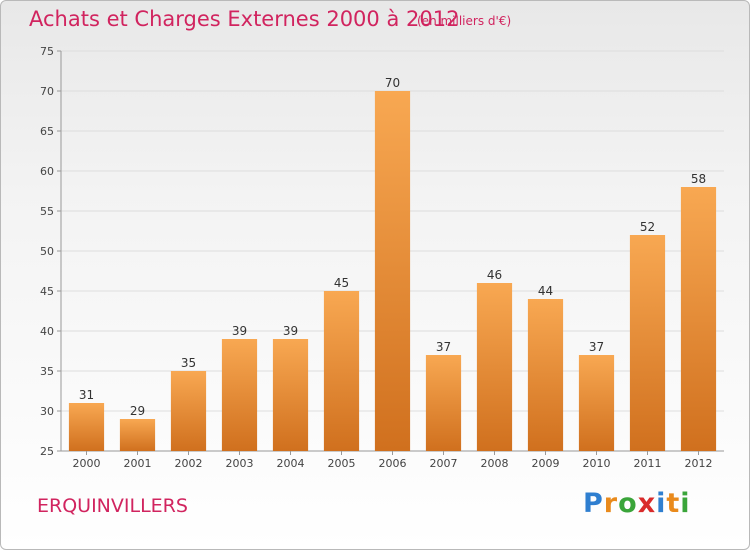 This screenshot has height=550, width=750. Describe the element at coordinates (47, 171) in the screenshot. I see `y-tick-label: 60` at that location.